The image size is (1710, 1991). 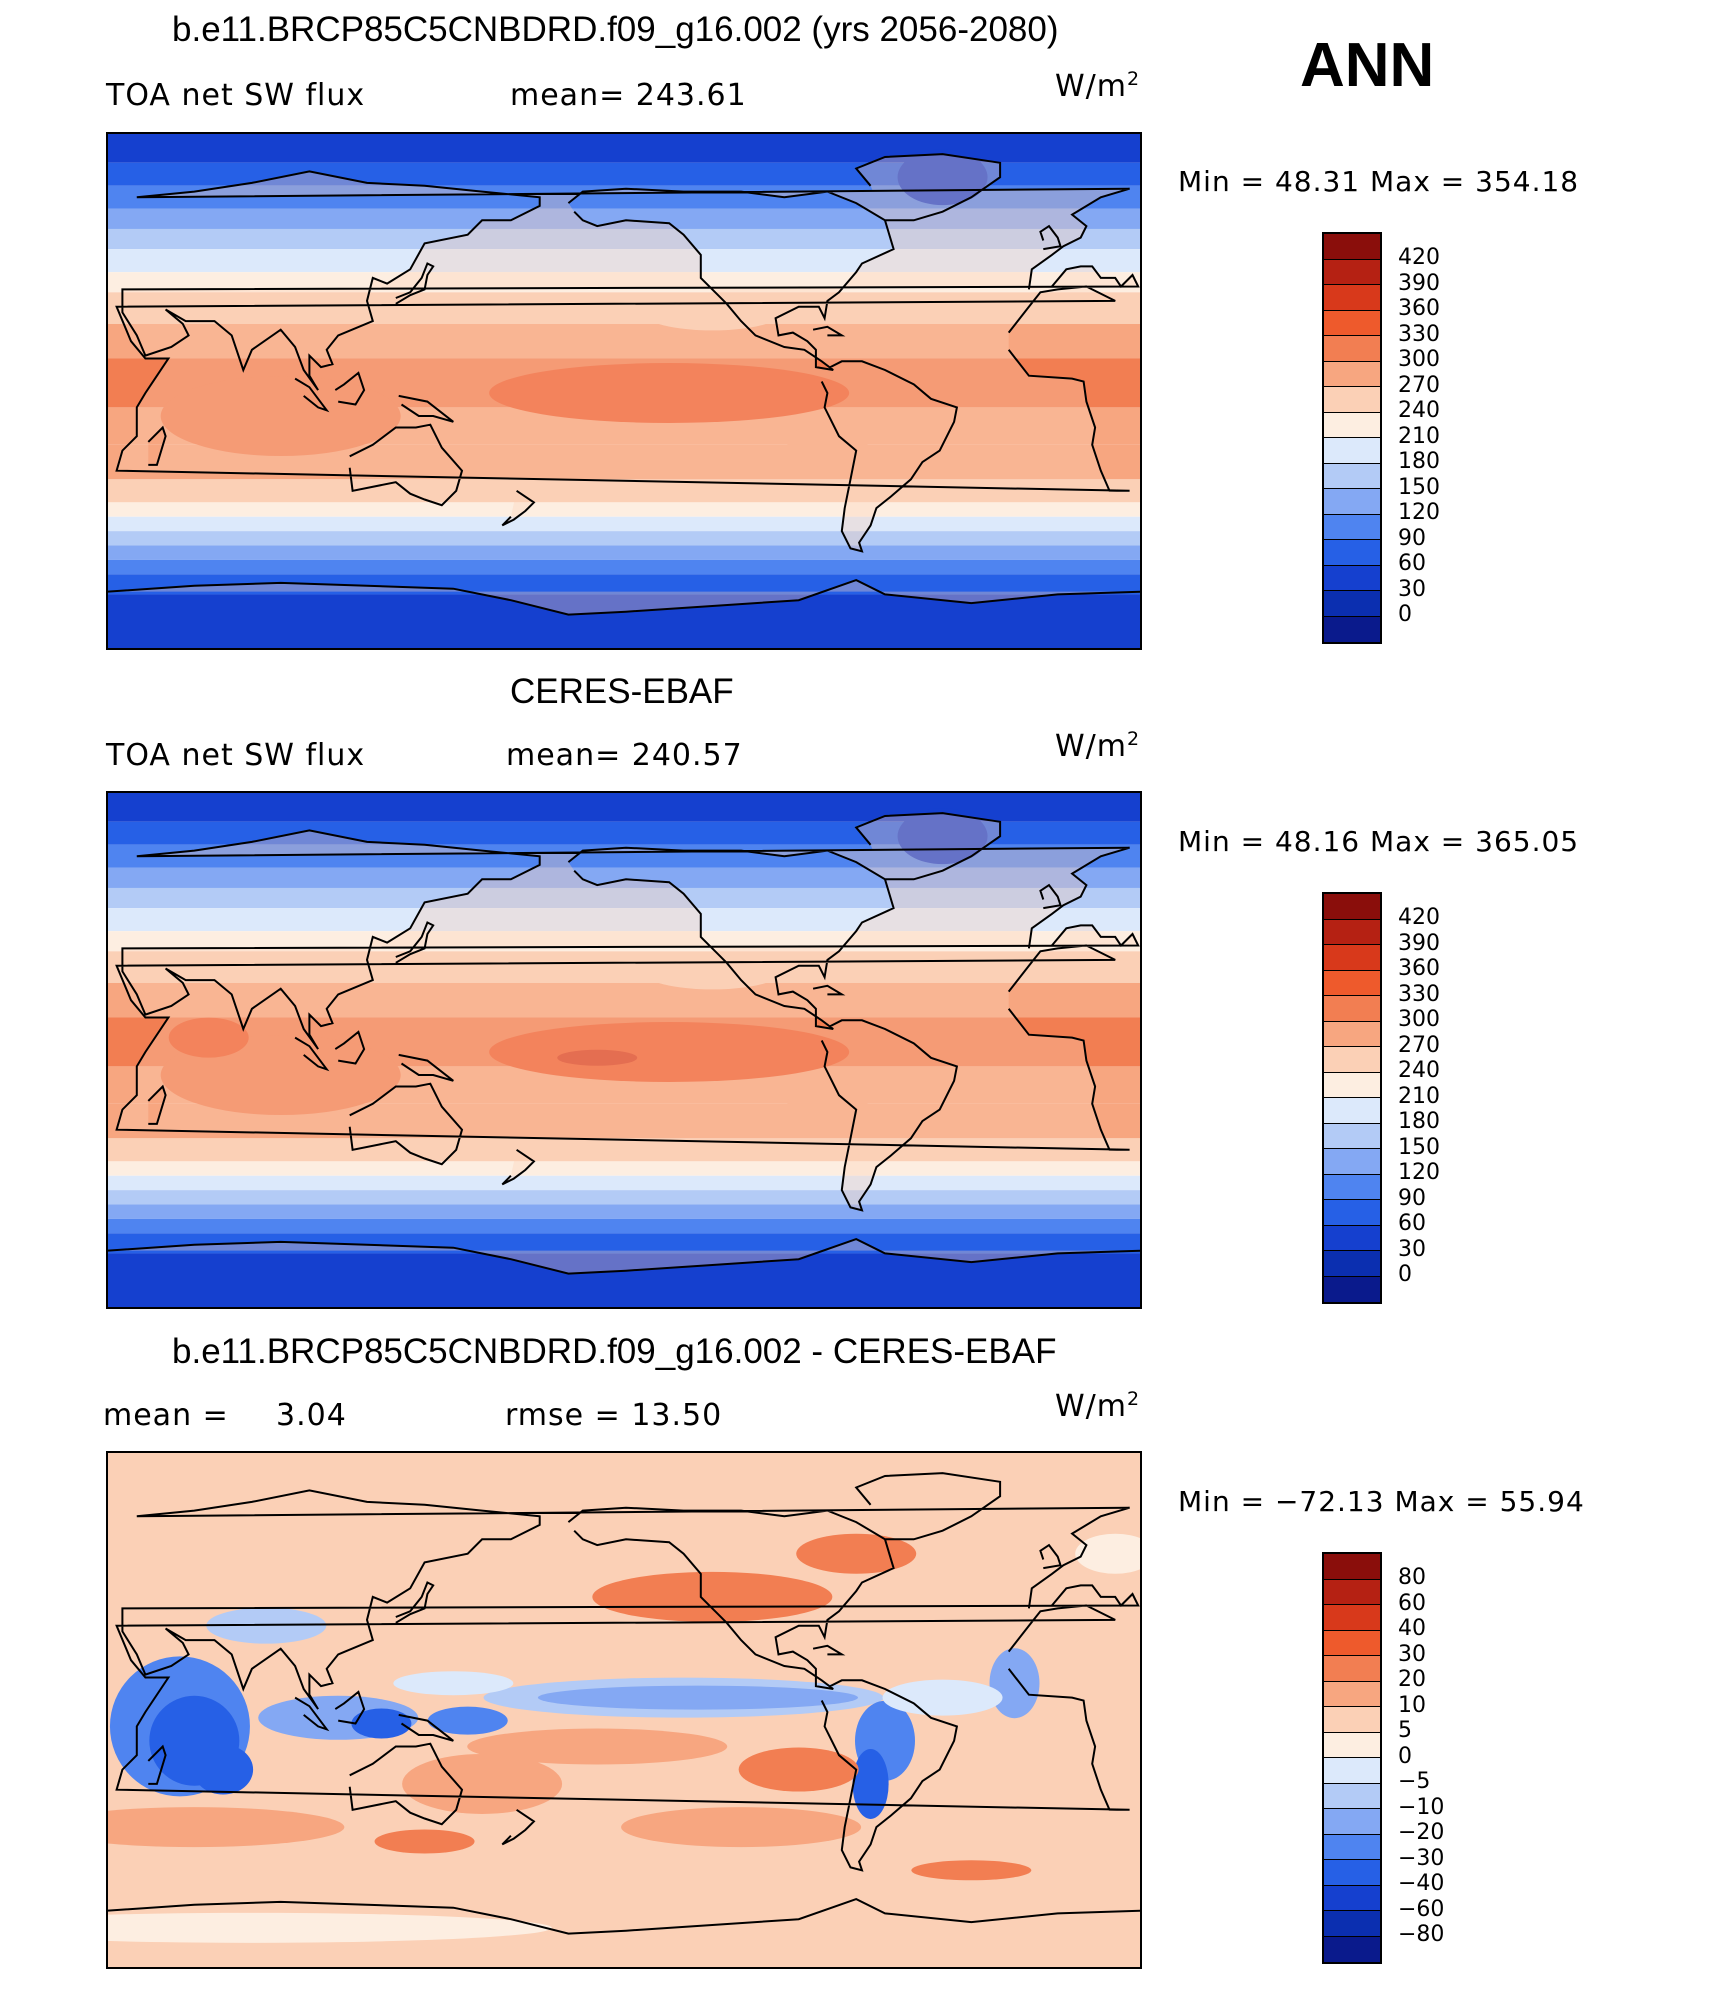 I want to click on colorbar-label: −10, so click(x=1421, y=1807).